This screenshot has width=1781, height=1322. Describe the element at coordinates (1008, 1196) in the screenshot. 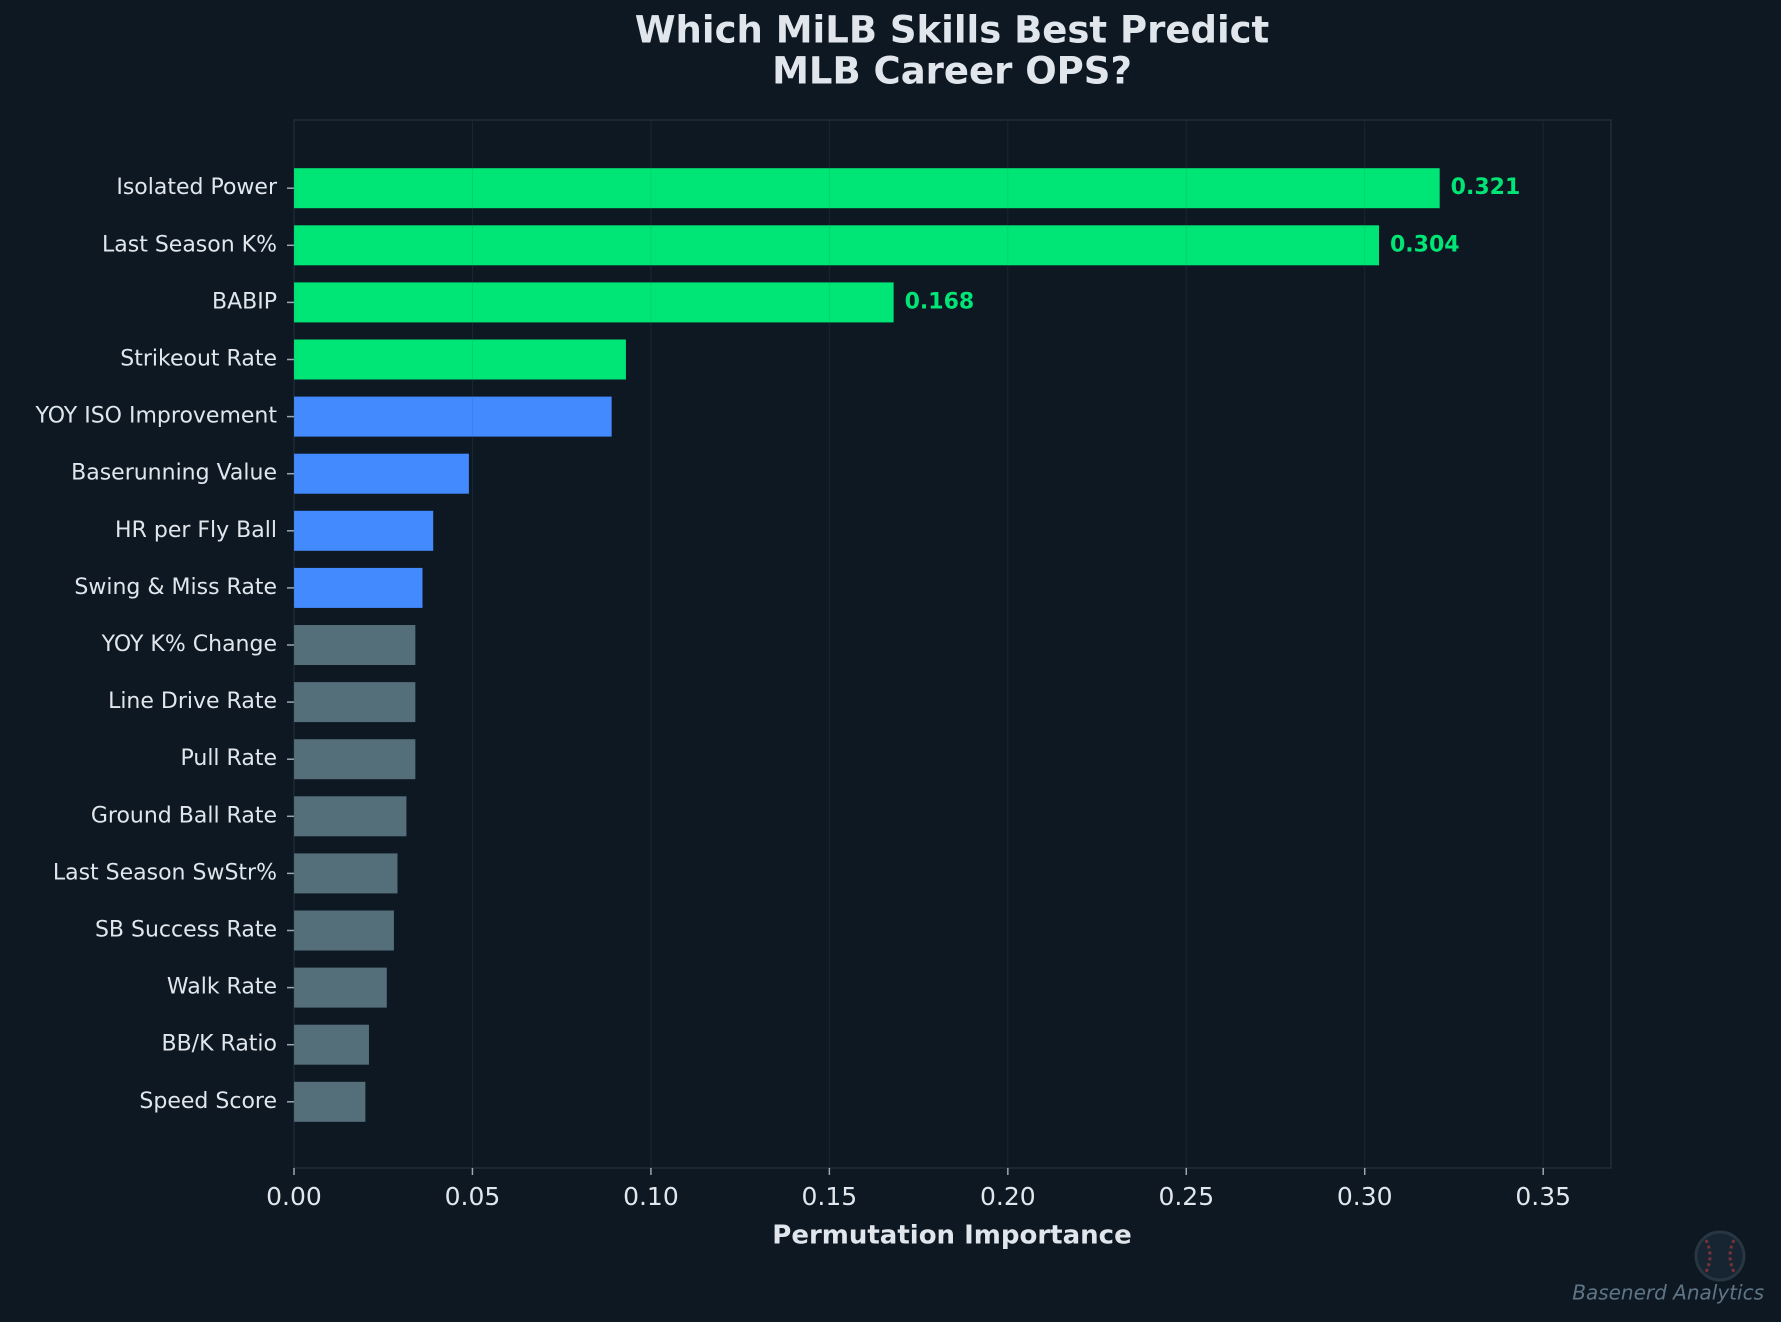

I see `x-tick-label: 0.20` at that location.